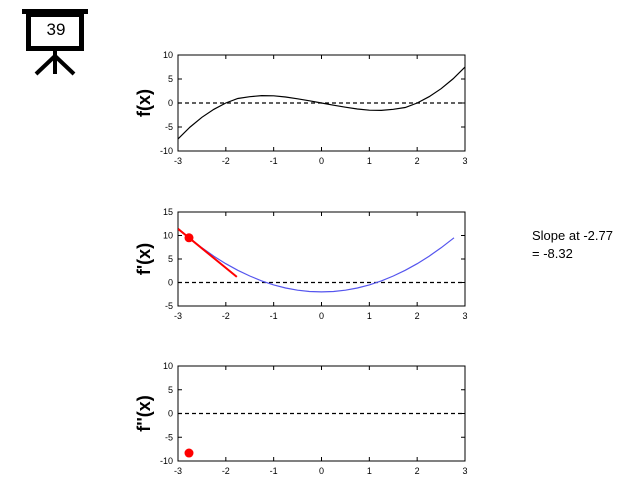 The image size is (636, 482). What do you see at coordinates (56, 29) in the screenshot?
I see `slide-number: 39` at bounding box center [56, 29].